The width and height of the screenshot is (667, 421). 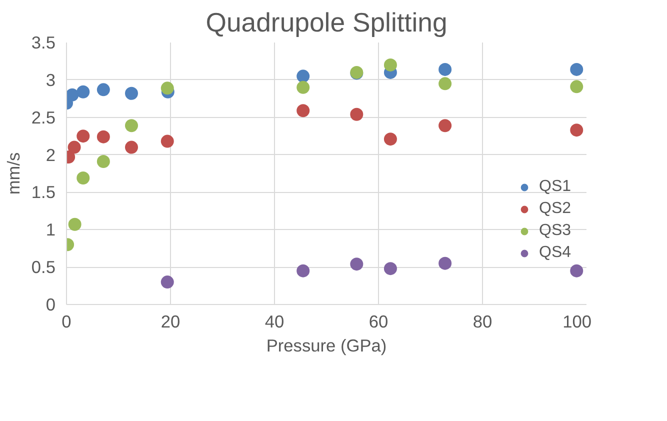 I want to click on x-tick-label: 100, so click(x=577, y=322).